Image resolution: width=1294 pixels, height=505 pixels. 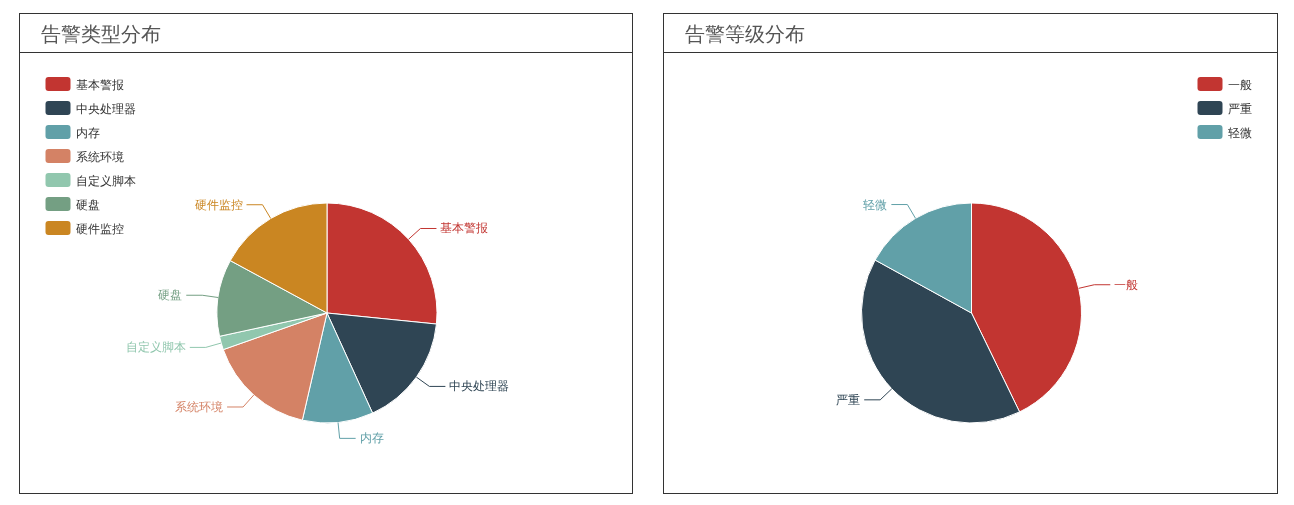 What do you see at coordinates (99, 228) in the screenshot?
I see `legend-label: 硬件监控` at bounding box center [99, 228].